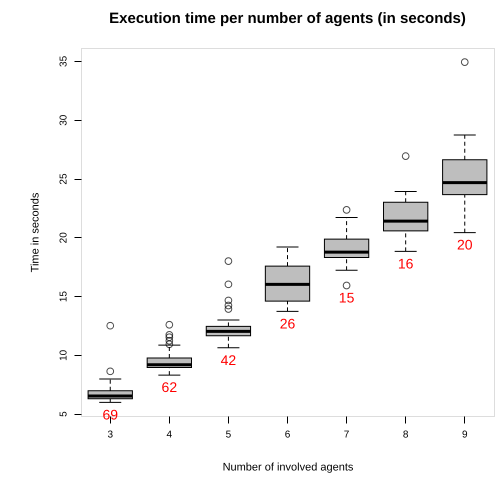 This screenshot has width=496, height=491. I want to click on y-tick-label: 15, so click(64, 296).